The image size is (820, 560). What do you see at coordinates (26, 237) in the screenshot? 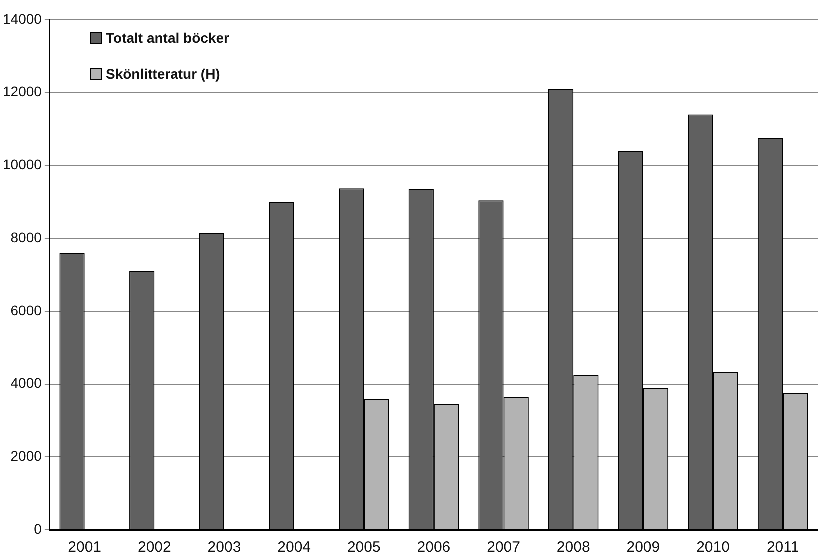
I see `y-tick-label: 8000` at bounding box center [26, 237].